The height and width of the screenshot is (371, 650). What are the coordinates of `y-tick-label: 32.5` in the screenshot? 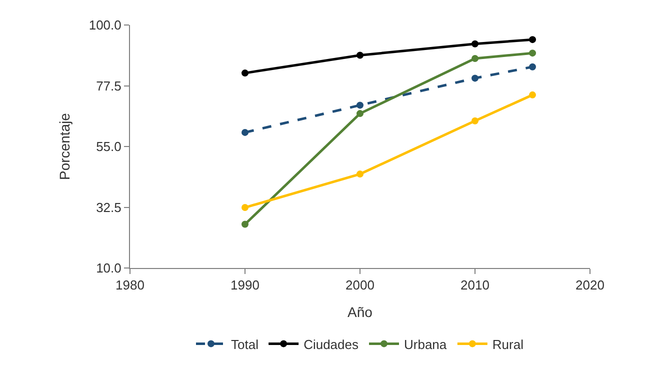 It's located at (109, 207).